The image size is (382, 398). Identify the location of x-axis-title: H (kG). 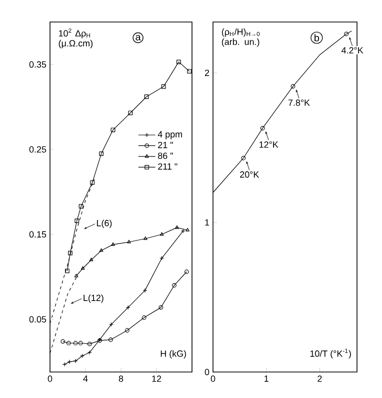
(173, 354).